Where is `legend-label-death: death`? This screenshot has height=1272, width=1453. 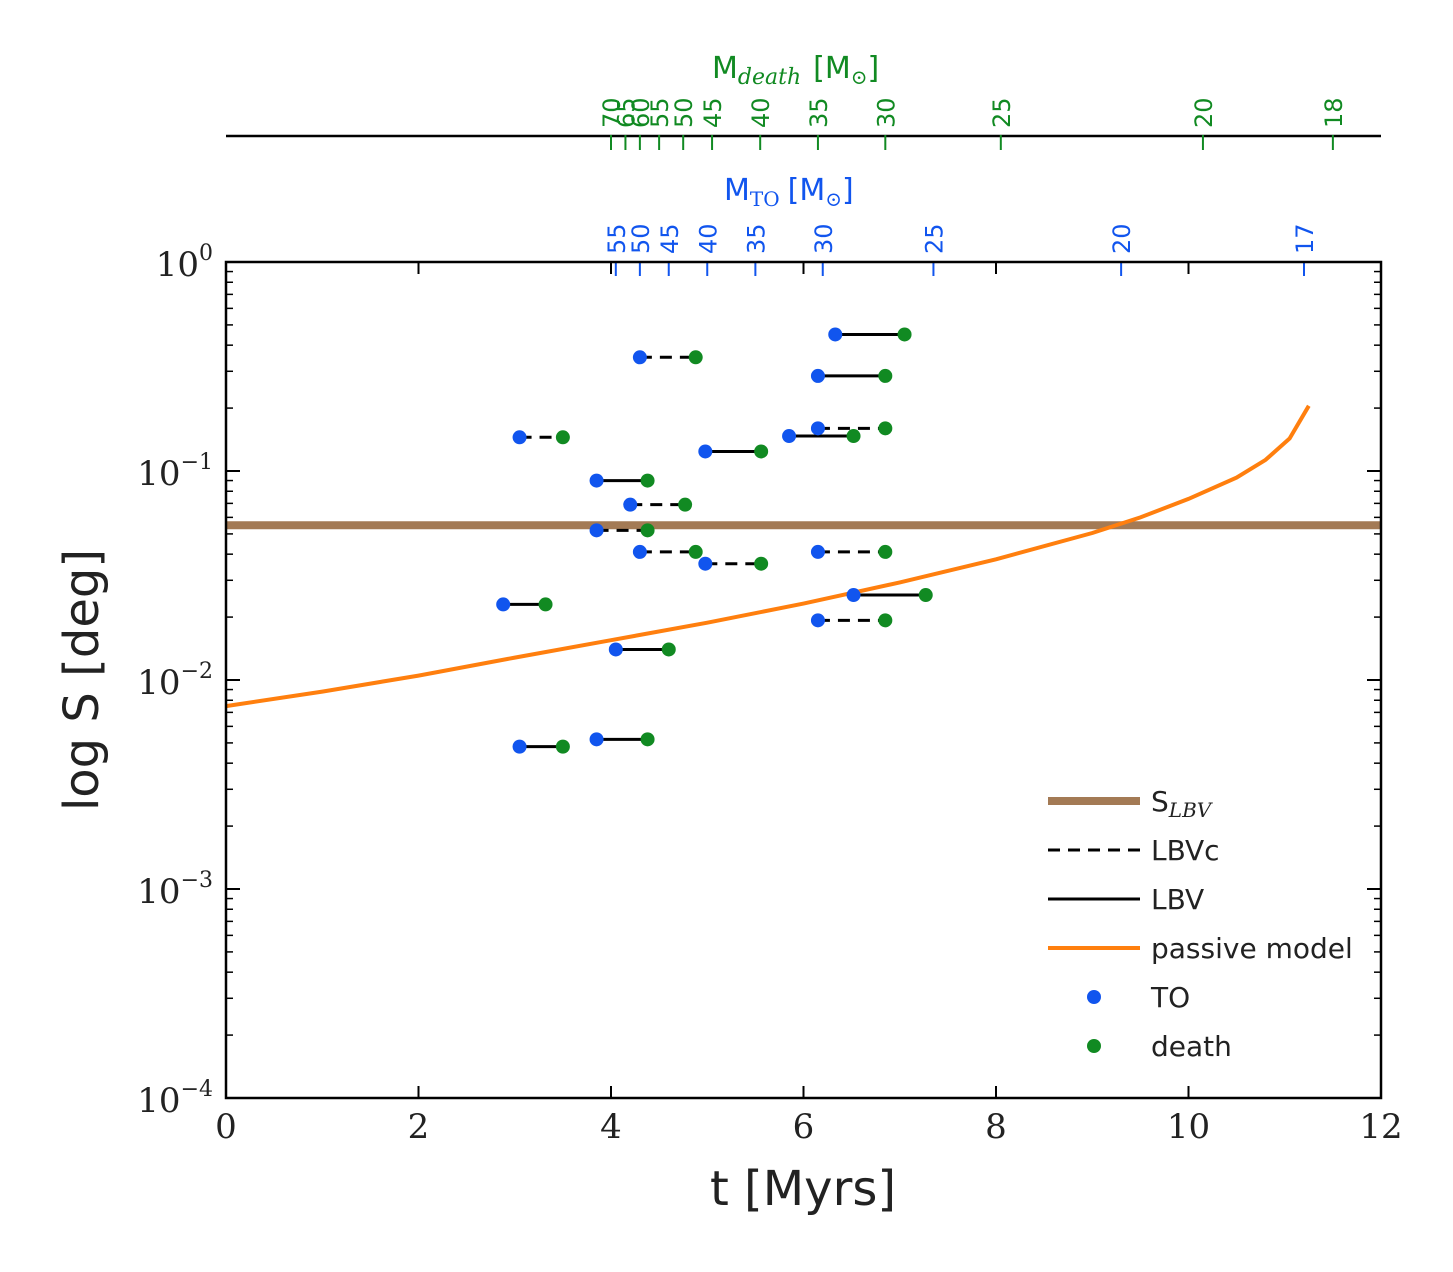 legend-label-death: death is located at coordinates (1191, 1046).